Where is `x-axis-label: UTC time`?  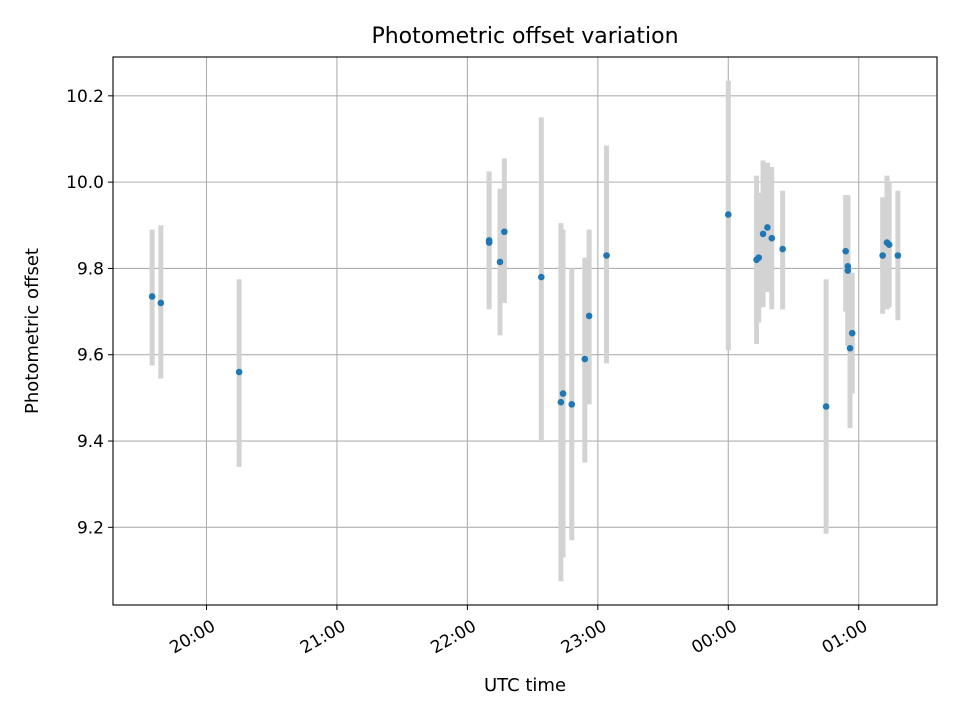 x-axis-label: UTC time is located at coordinates (525, 685).